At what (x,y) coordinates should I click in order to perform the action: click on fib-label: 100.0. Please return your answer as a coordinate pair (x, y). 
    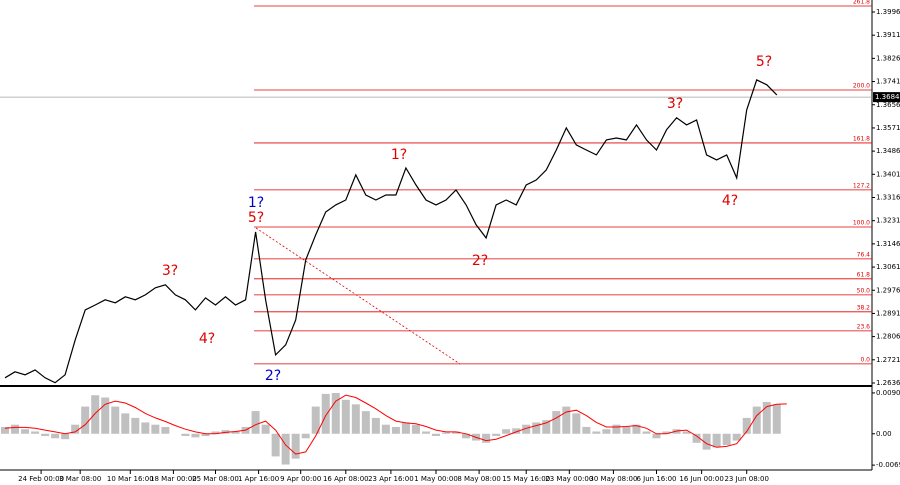
    Looking at the image, I should click on (861, 222).